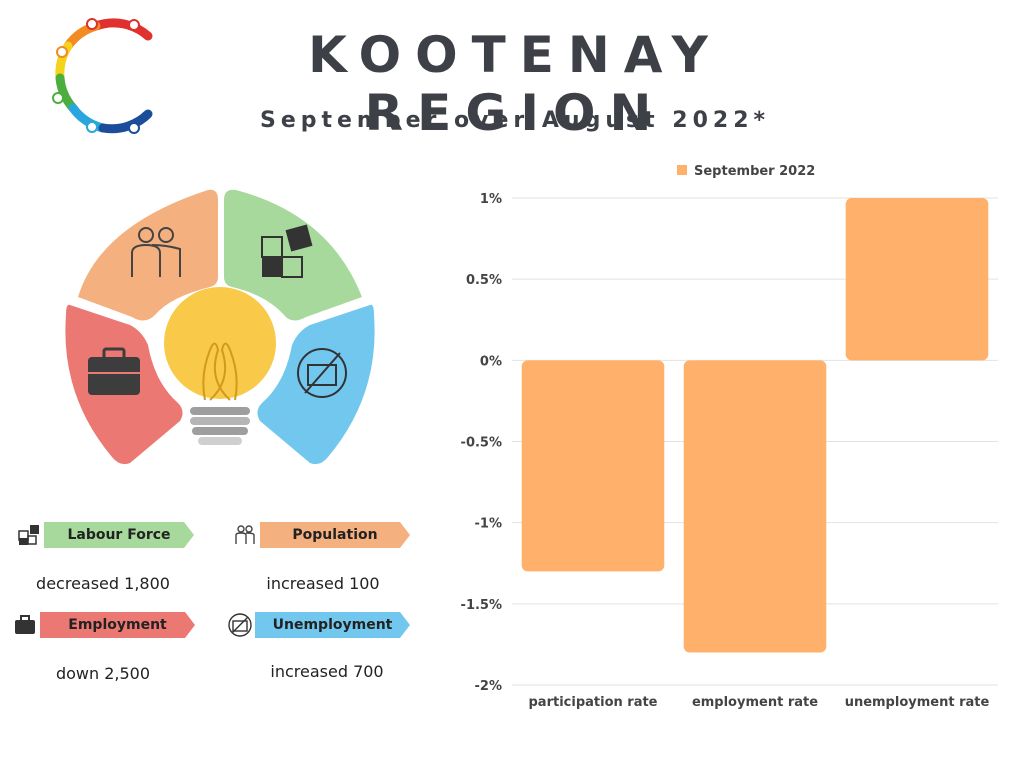  What do you see at coordinates (481, 605) in the screenshot?
I see `y-tick-label: -1.5%` at bounding box center [481, 605].